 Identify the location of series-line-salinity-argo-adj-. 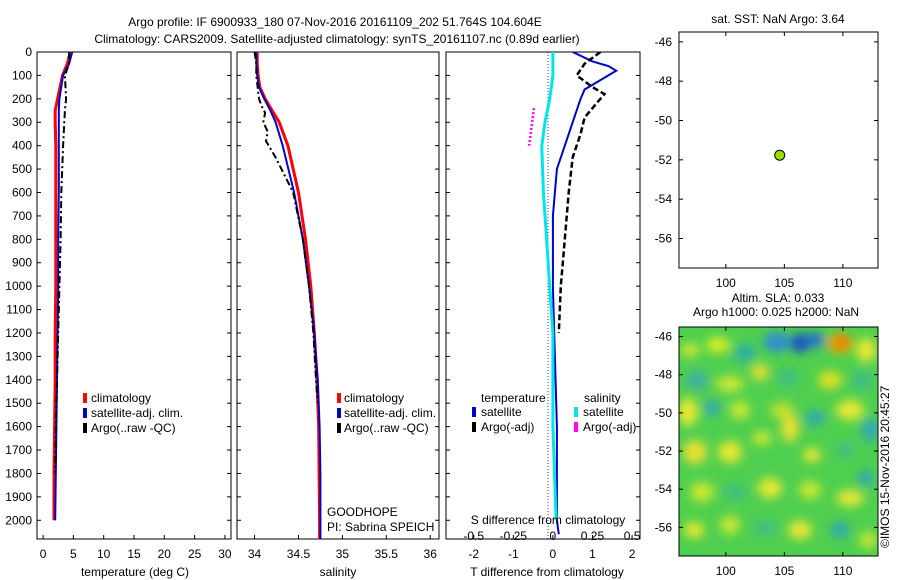
(531, 127).